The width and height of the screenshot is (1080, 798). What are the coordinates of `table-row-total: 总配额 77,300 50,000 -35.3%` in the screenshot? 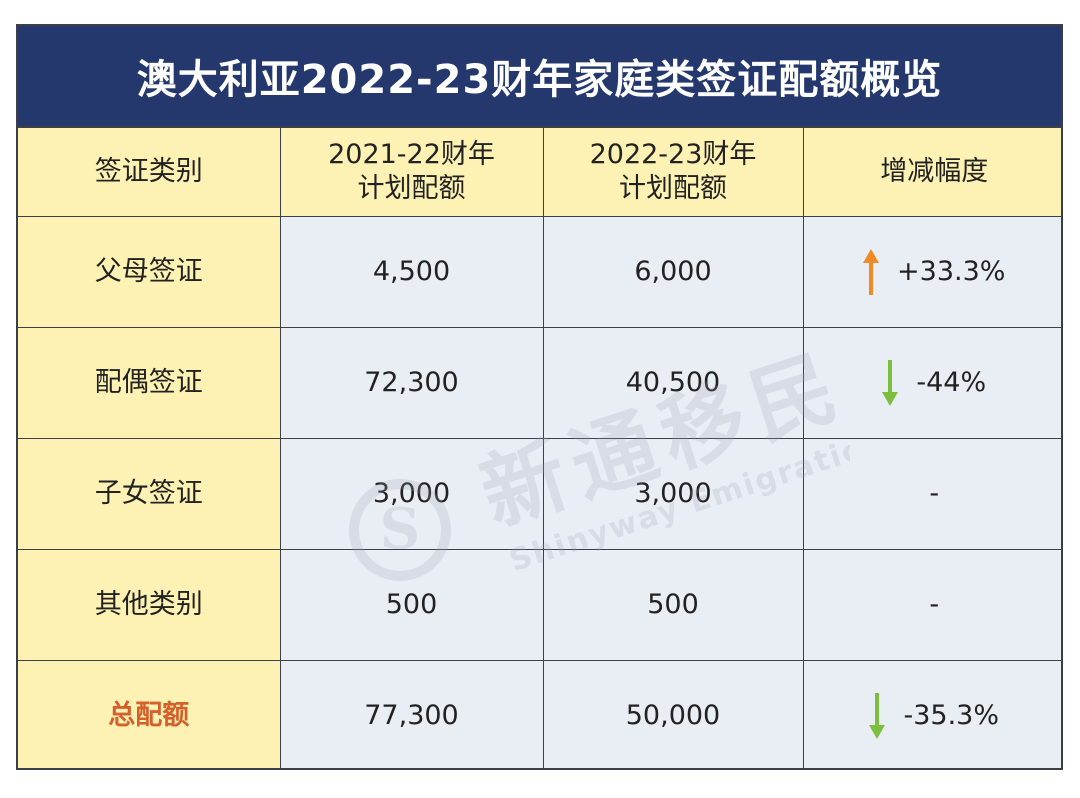 It's located at (539, 714).